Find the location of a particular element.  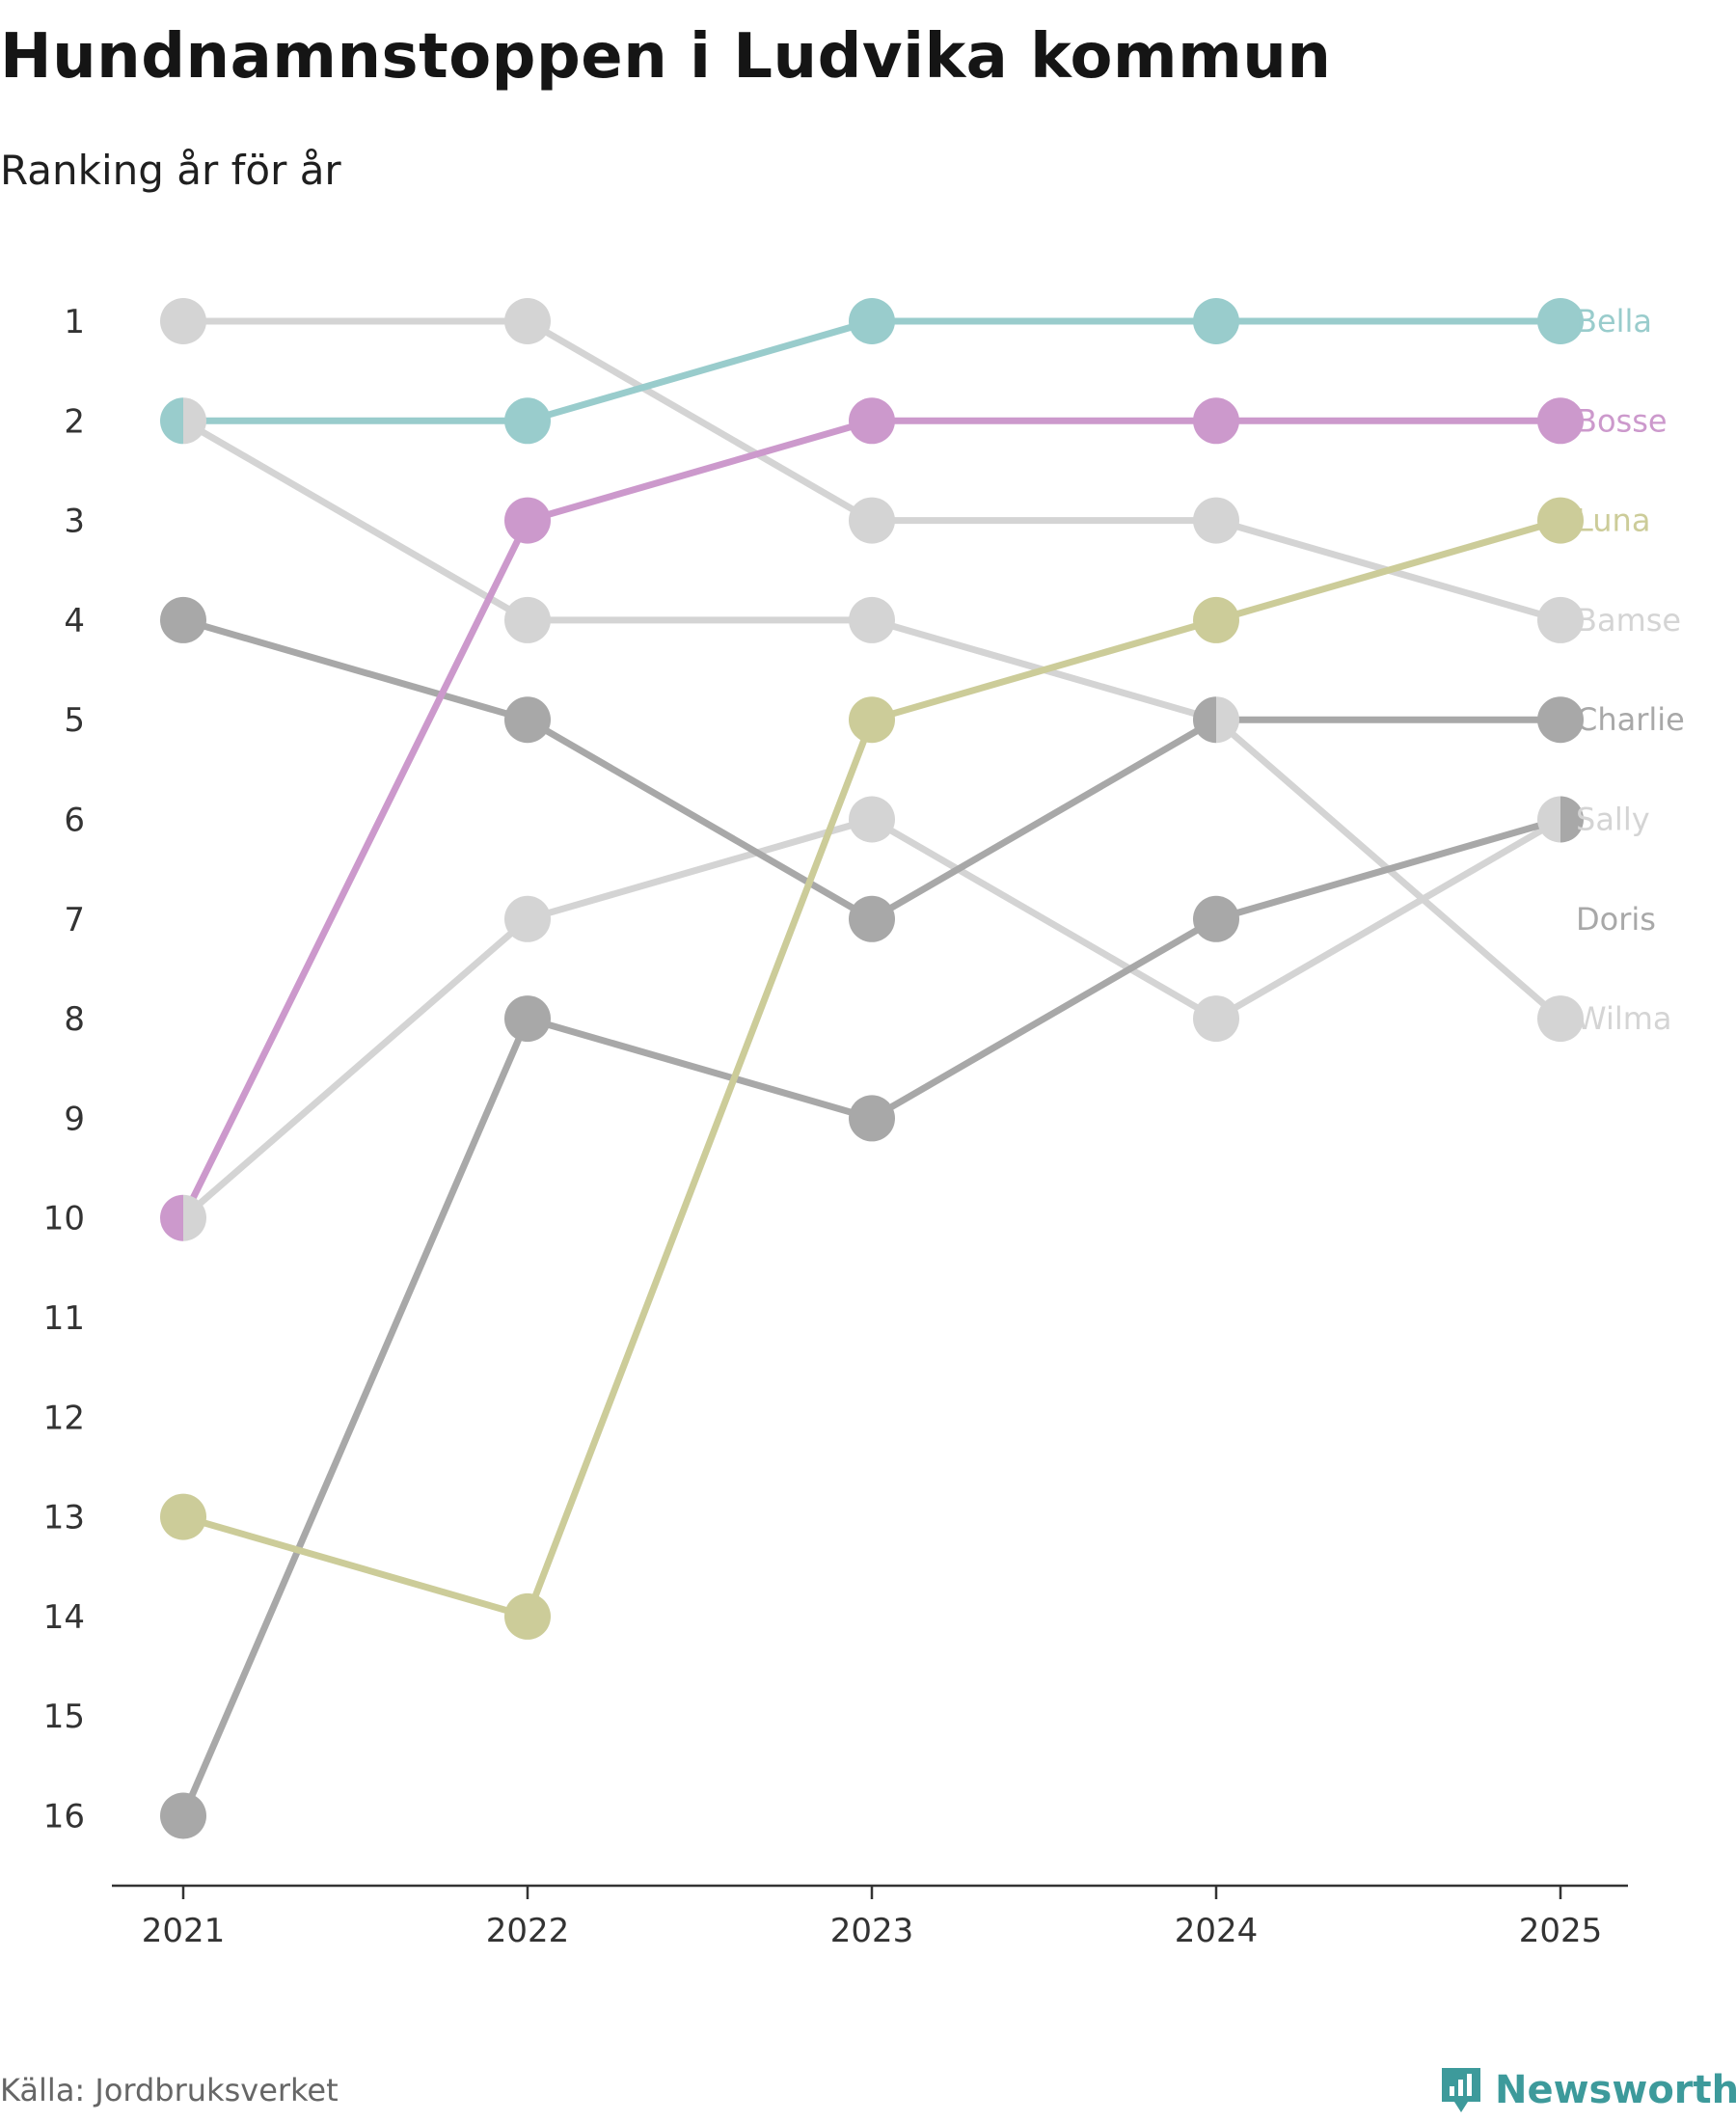

point-wilma-2022 is located at coordinates (527, 620).